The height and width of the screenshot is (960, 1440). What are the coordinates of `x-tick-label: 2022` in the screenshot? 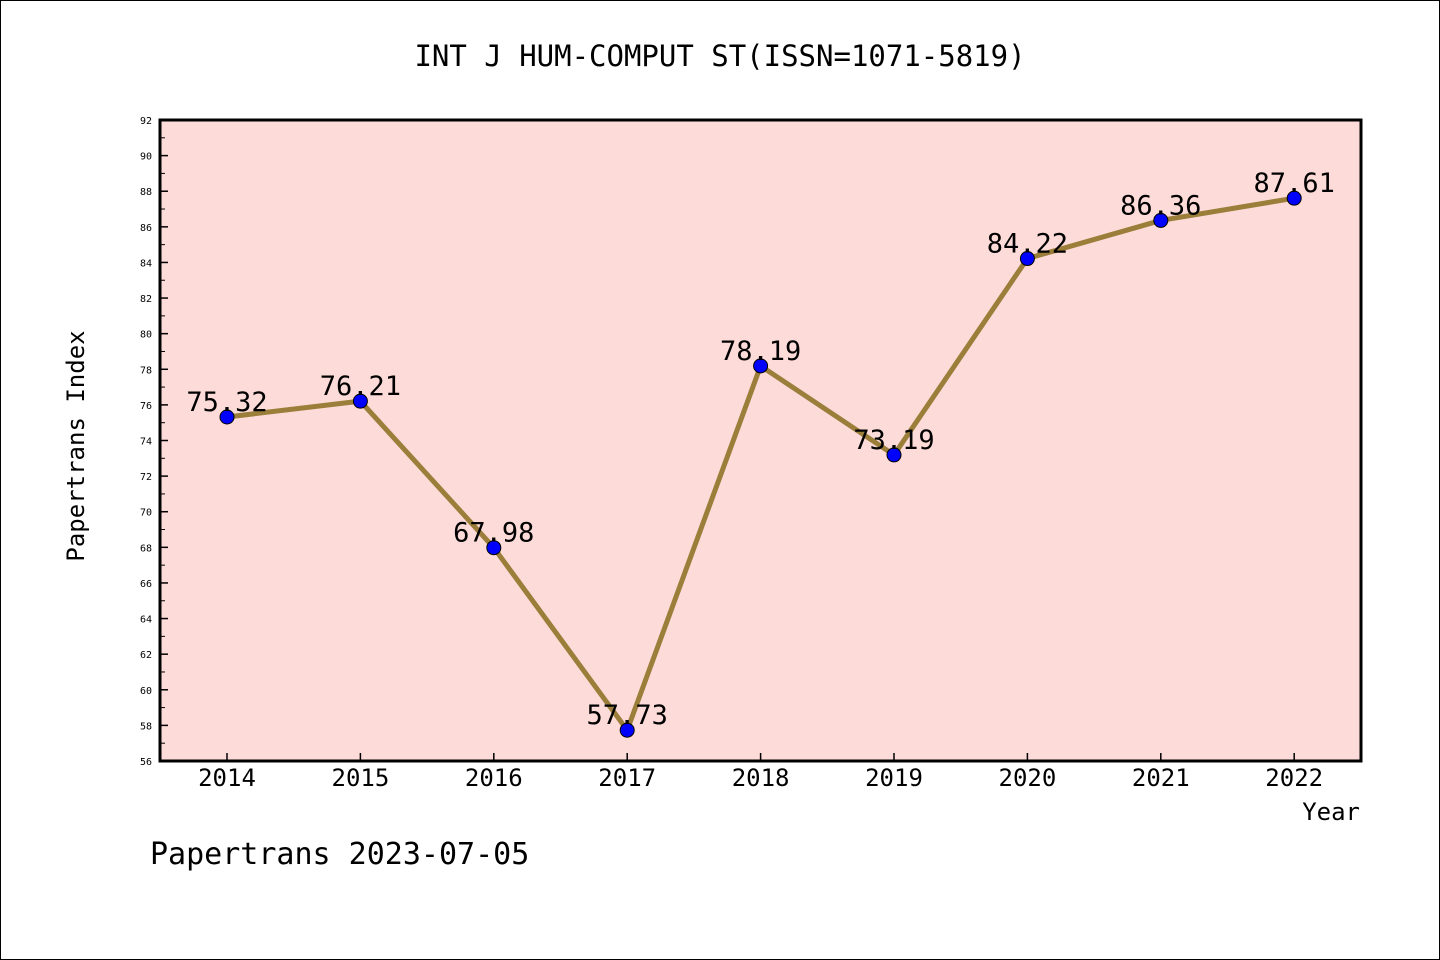 It's located at (1294, 778).